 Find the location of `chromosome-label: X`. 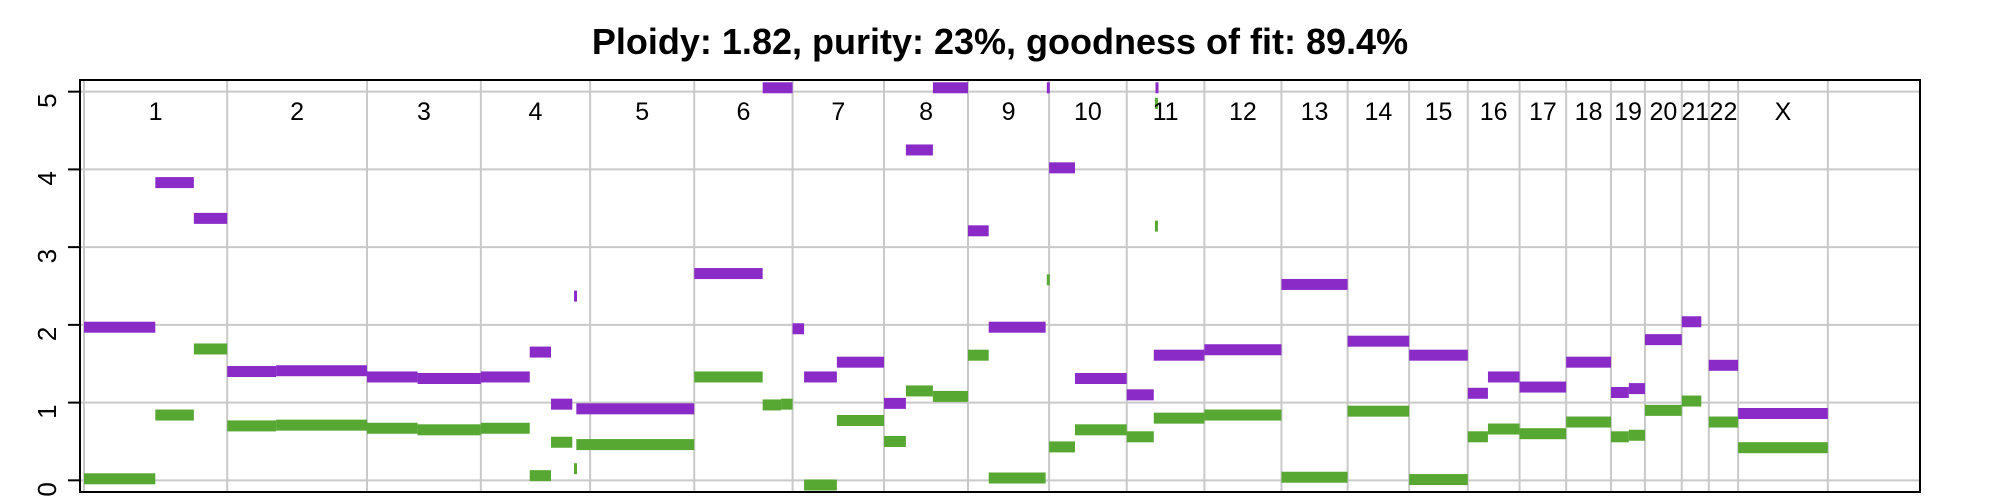

chromosome-label: X is located at coordinates (1783, 112).